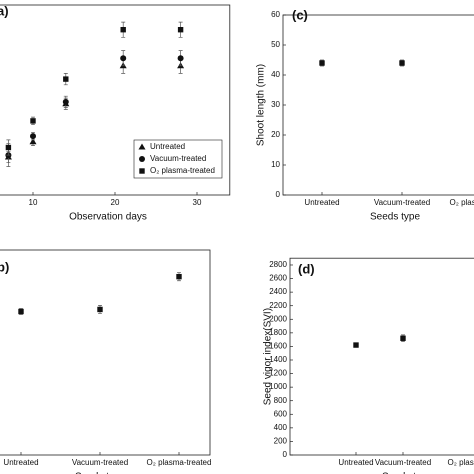 The image size is (474, 474). Describe the element at coordinates (278, 264) in the screenshot. I see `y-tick-label: 2800` at that location.